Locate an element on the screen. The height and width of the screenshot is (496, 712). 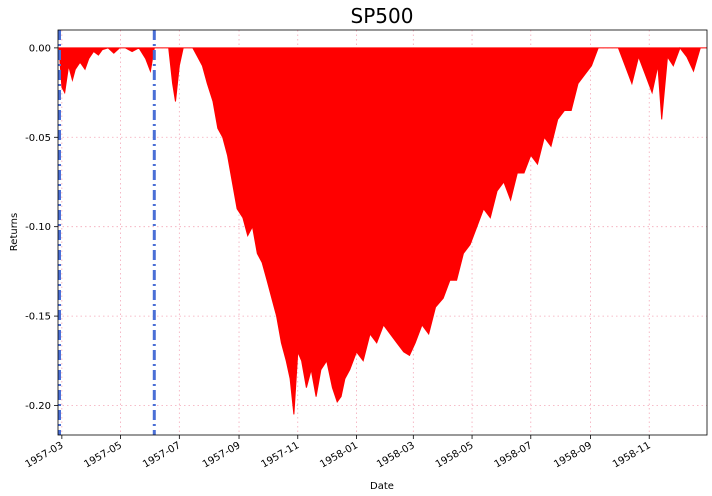
vertical-markers is located at coordinates (107, 232).